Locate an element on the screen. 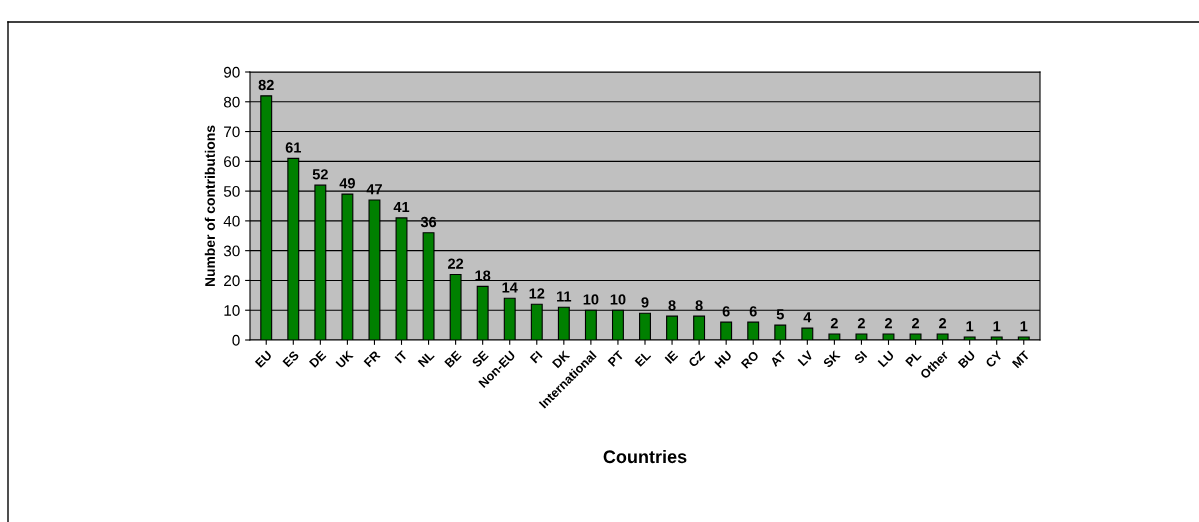  x-tick-label: FR is located at coordinates (372, 359).